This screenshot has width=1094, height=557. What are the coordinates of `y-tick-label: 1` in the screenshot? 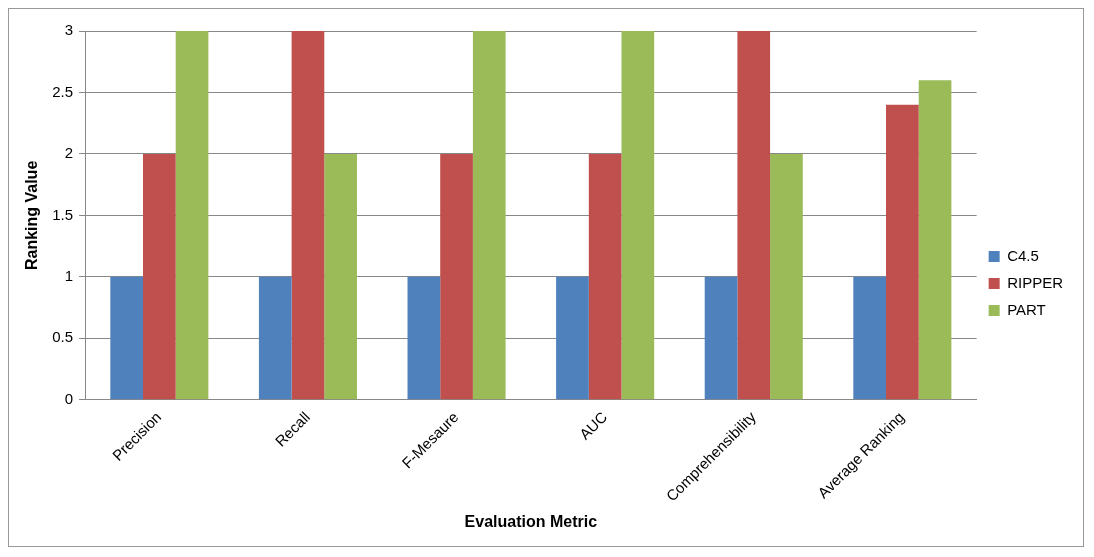 It's located at (69, 275).